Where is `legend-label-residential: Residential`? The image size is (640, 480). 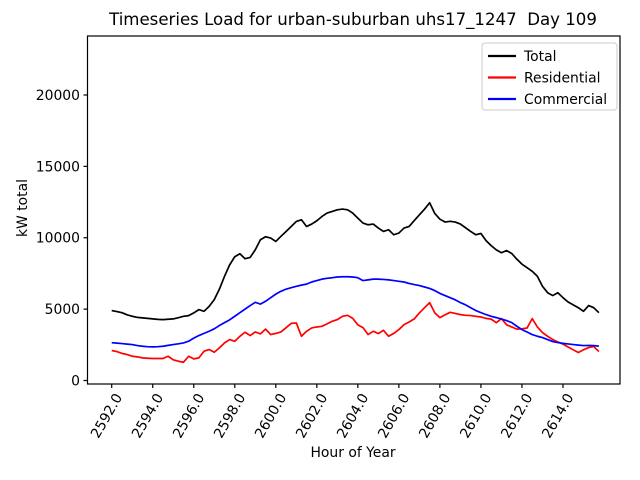
legend-label-residential: Residential is located at coordinates (562, 78).